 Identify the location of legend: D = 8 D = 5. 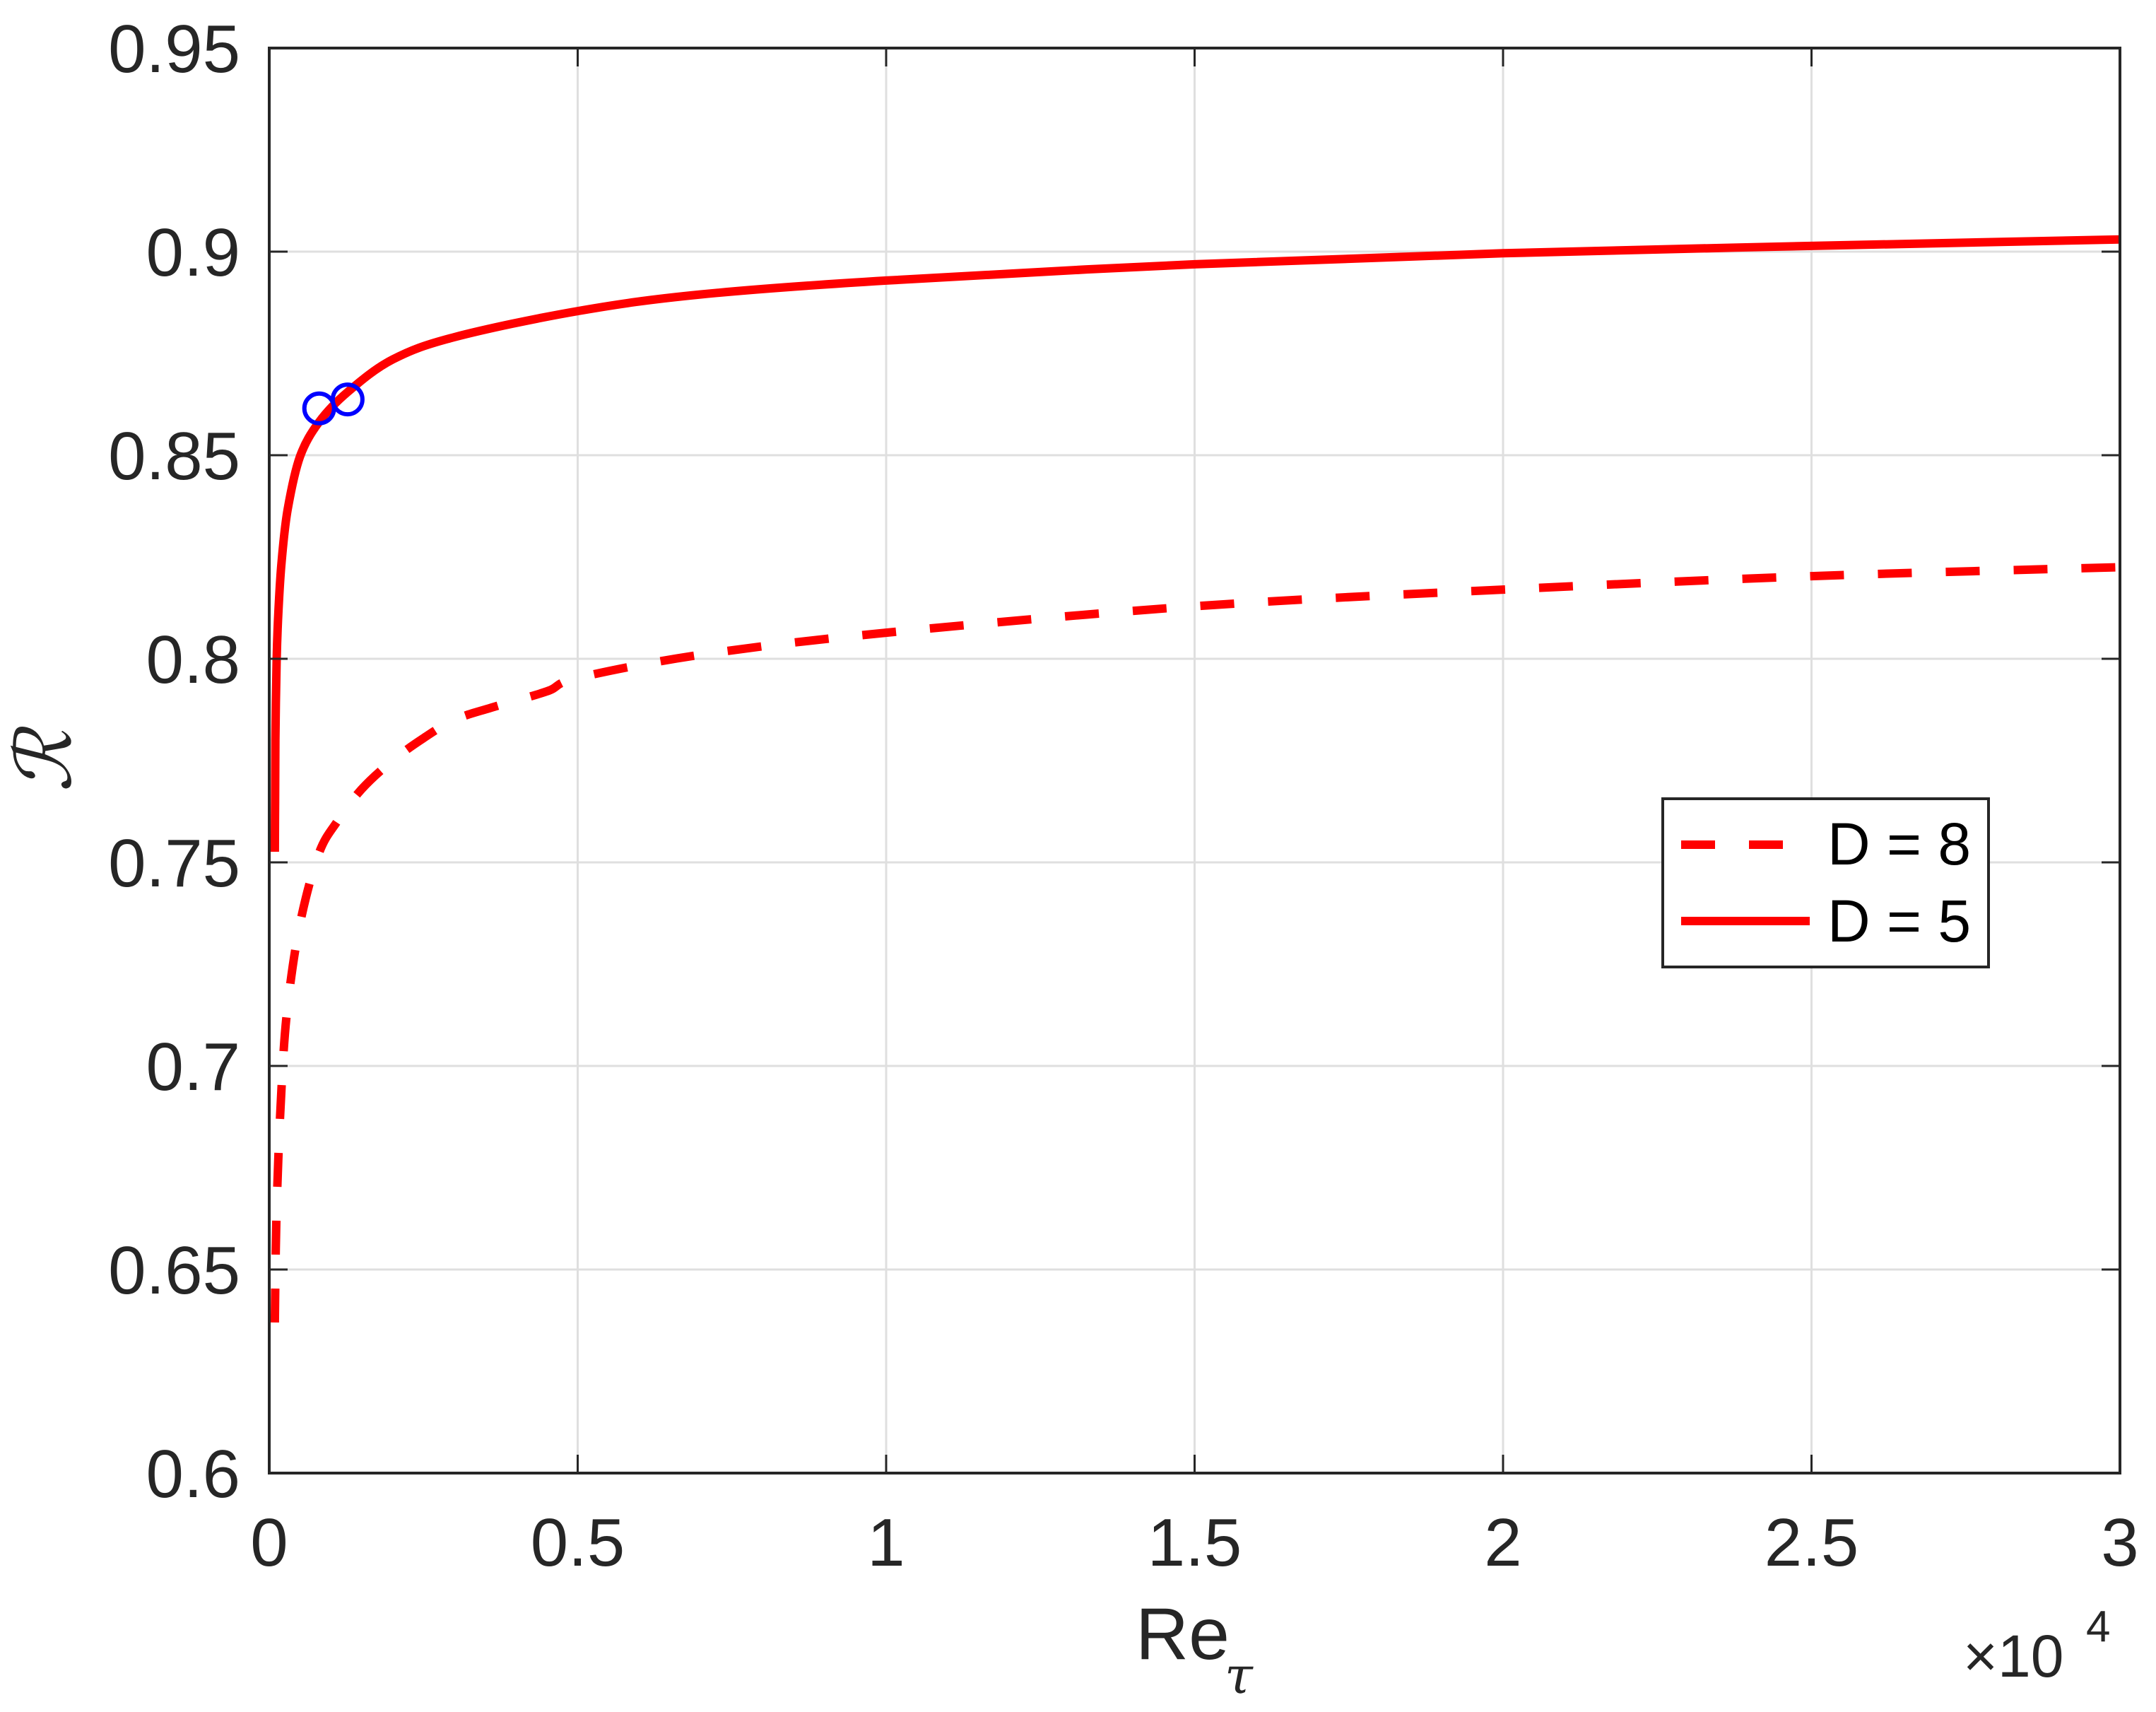
(1826, 882).